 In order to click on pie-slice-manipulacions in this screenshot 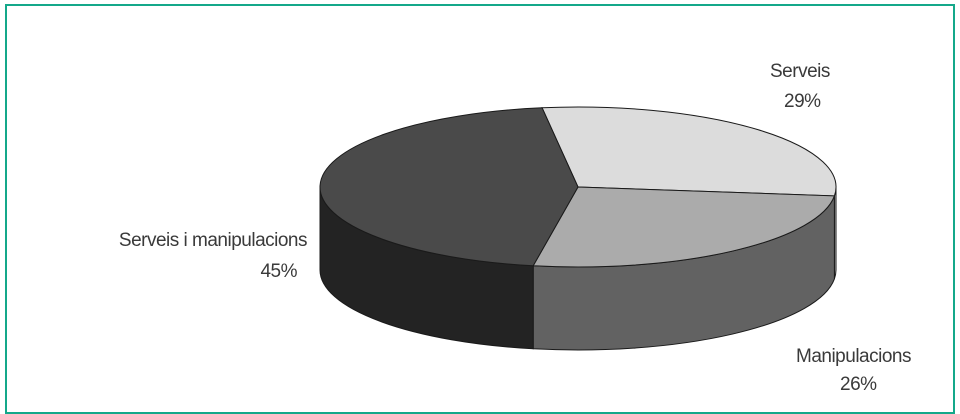, I will do `click(684, 227)`.